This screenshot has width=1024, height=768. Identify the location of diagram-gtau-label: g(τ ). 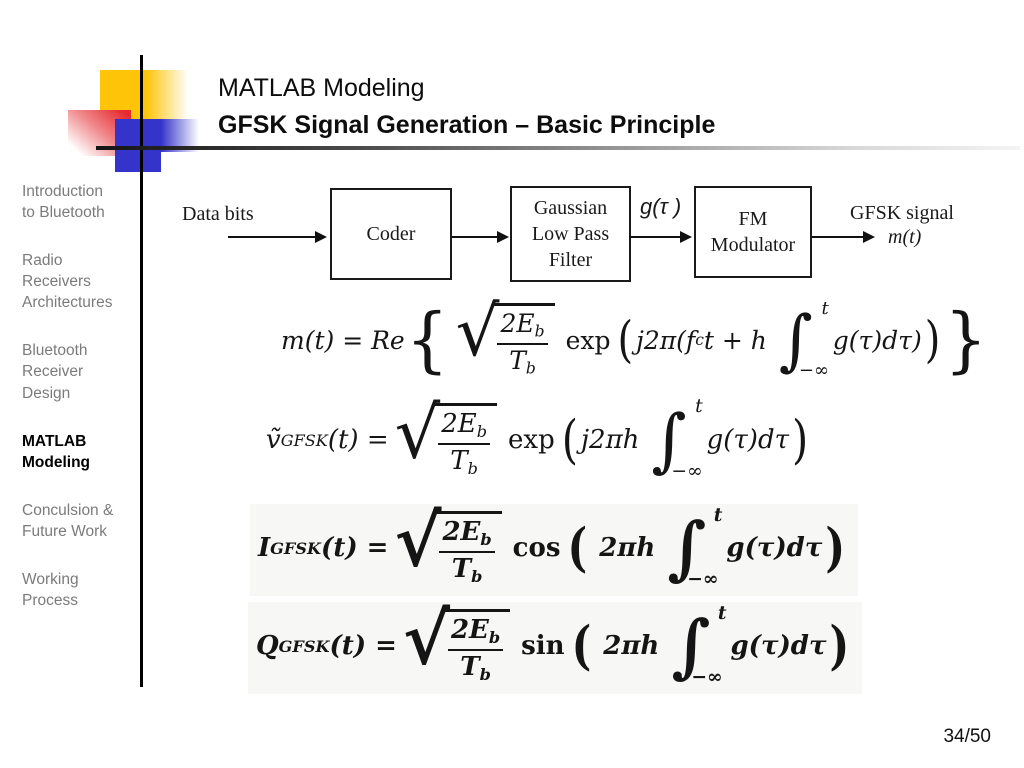
(661, 206).